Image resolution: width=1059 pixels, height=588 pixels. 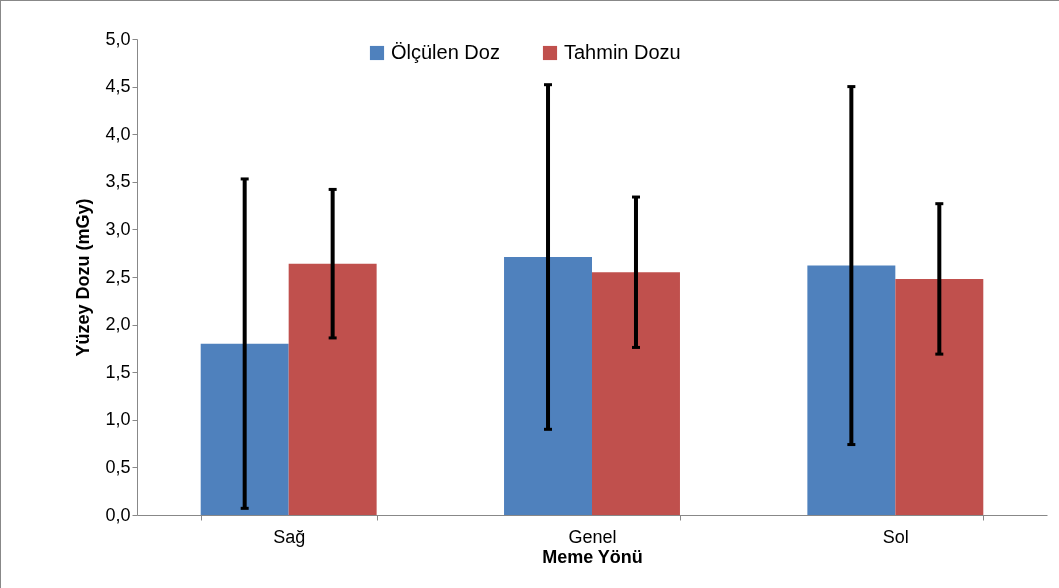 What do you see at coordinates (118, 228) in the screenshot?
I see `y-tick-label: 3,0` at bounding box center [118, 228].